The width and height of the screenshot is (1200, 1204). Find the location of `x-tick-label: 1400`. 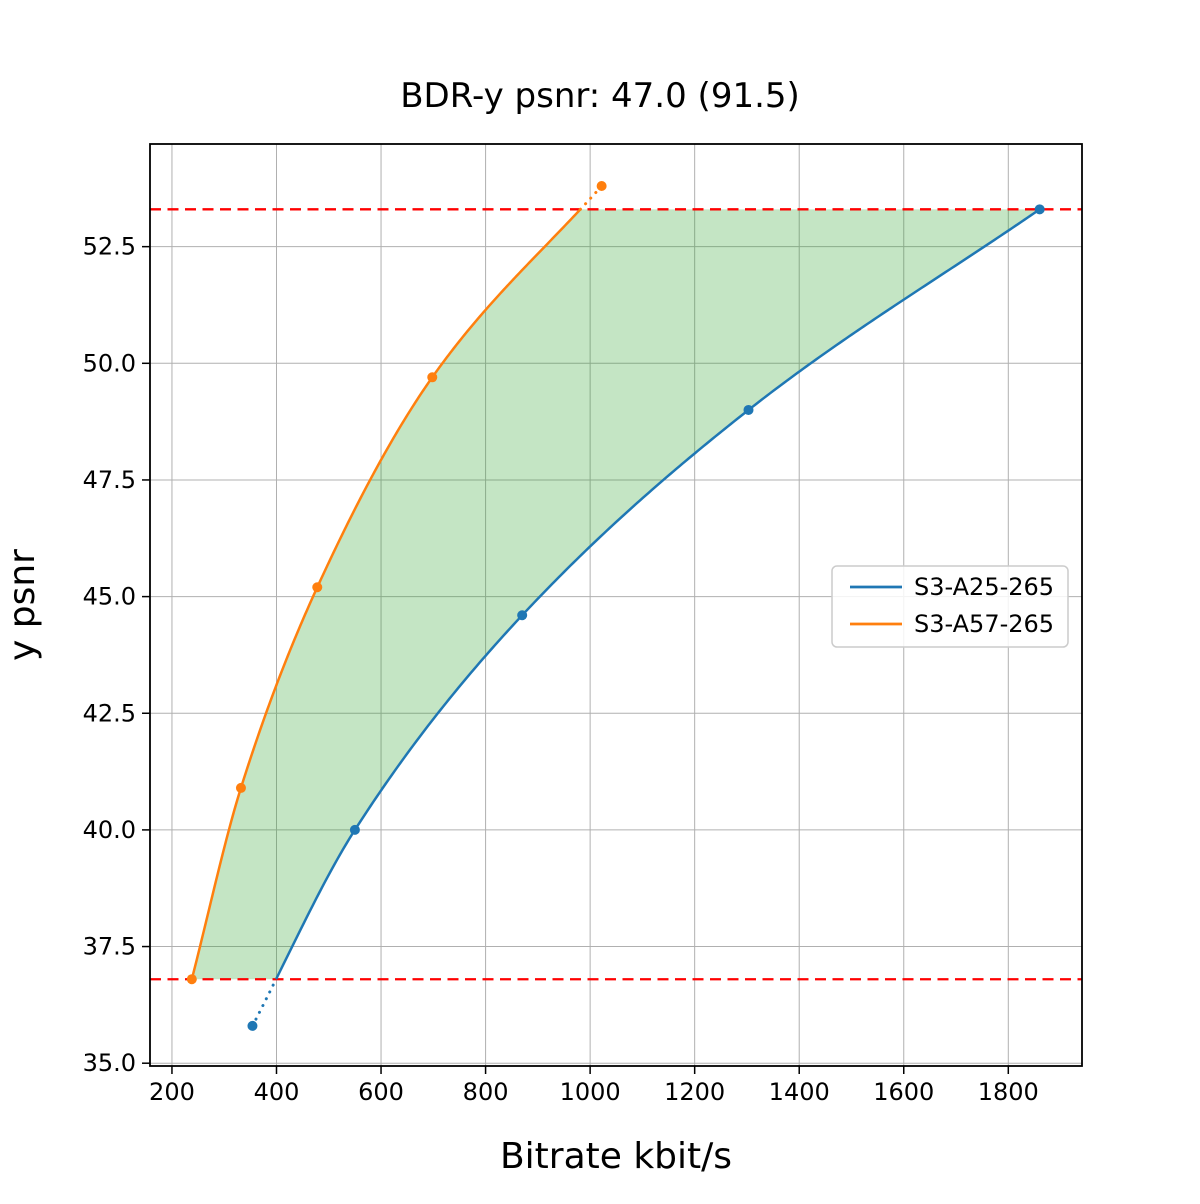

x-tick-label: 1400 is located at coordinates (799, 1092).